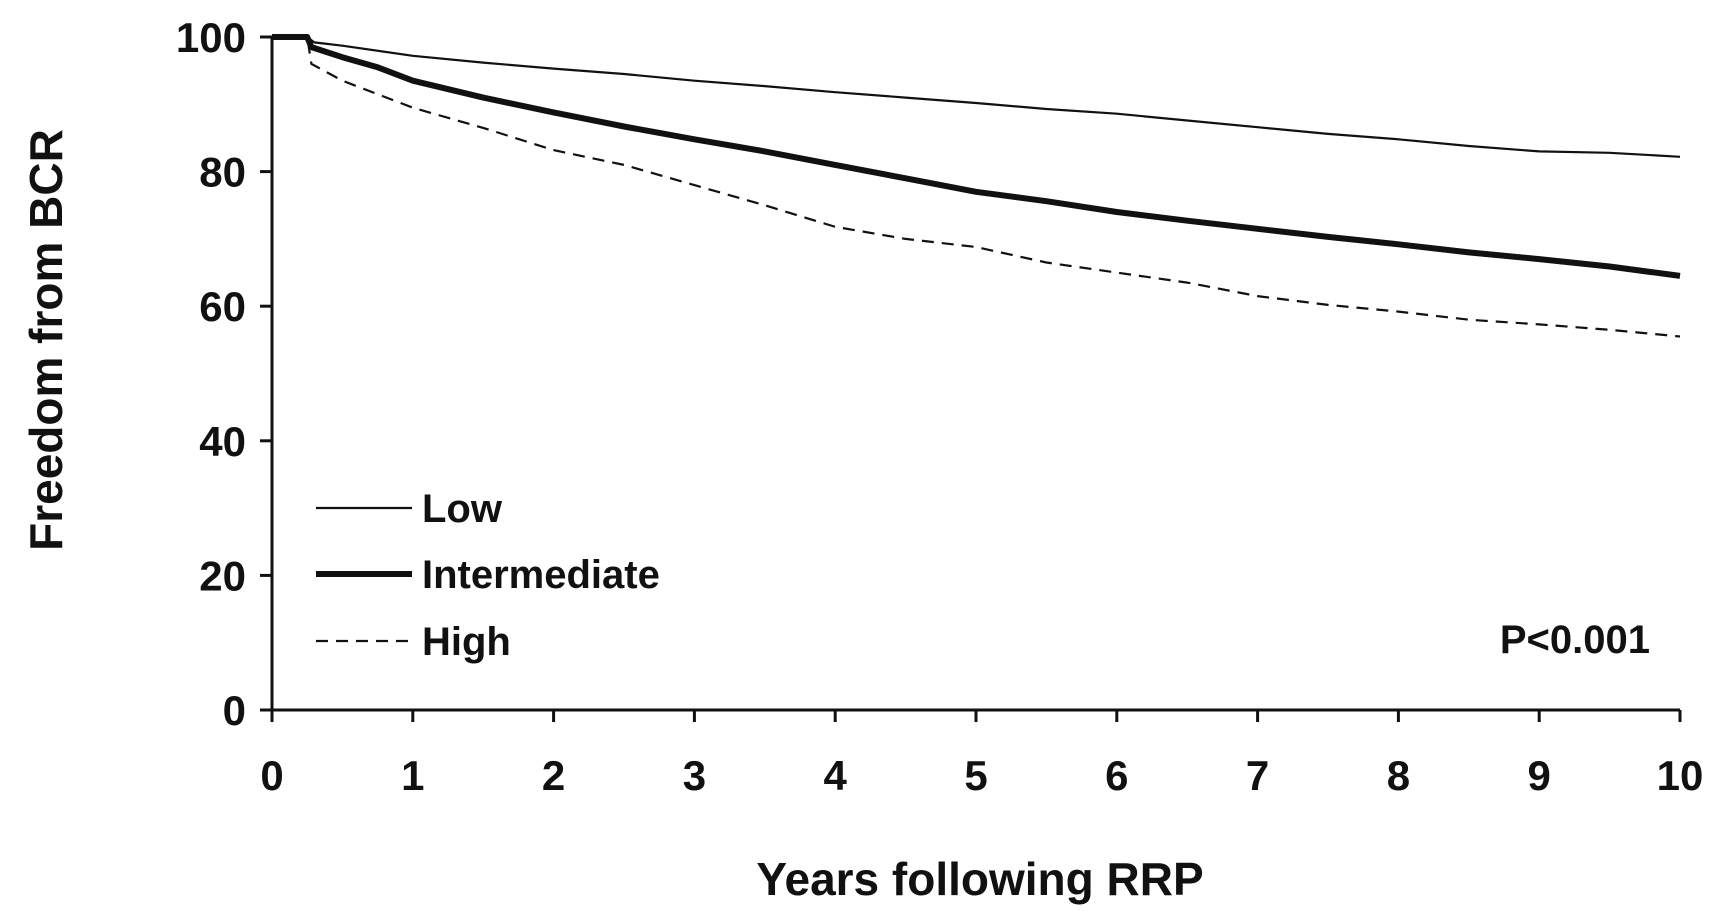  Describe the element at coordinates (1398, 775) in the screenshot. I see `x-tick-label: 8` at that location.